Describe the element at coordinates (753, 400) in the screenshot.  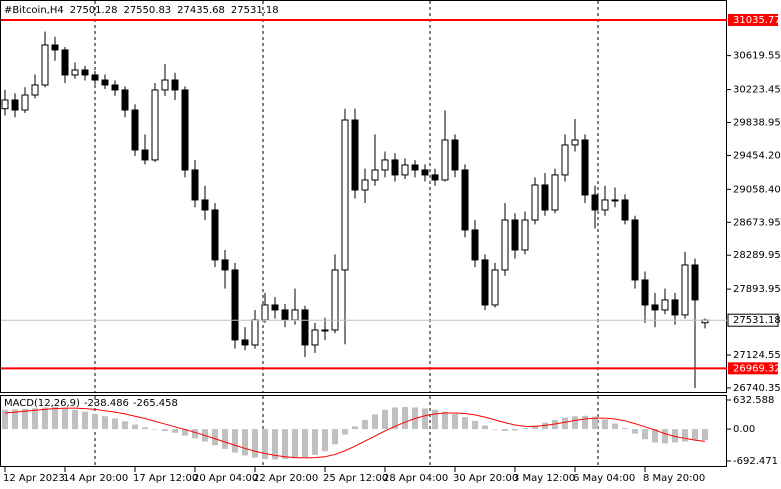
I see `y-tick-label: 632.588` at that location.